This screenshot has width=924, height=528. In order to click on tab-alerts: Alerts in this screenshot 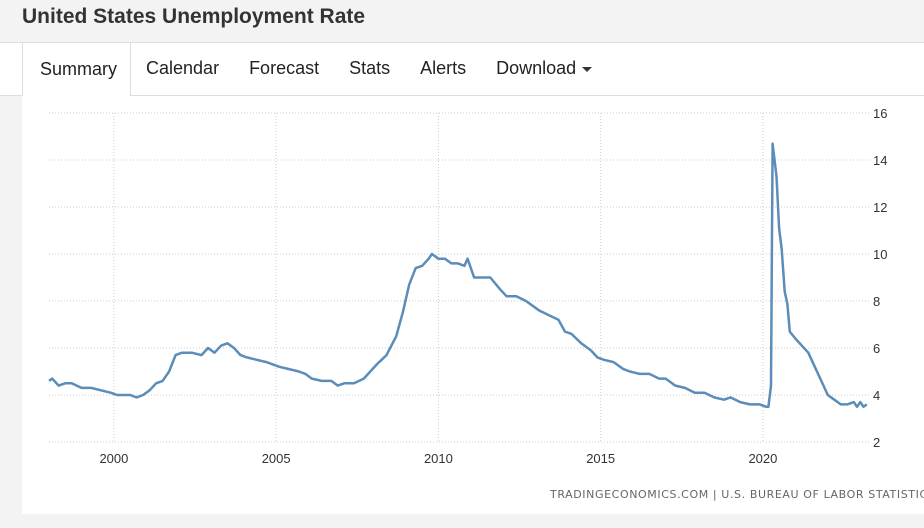, I will do `click(443, 68)`.